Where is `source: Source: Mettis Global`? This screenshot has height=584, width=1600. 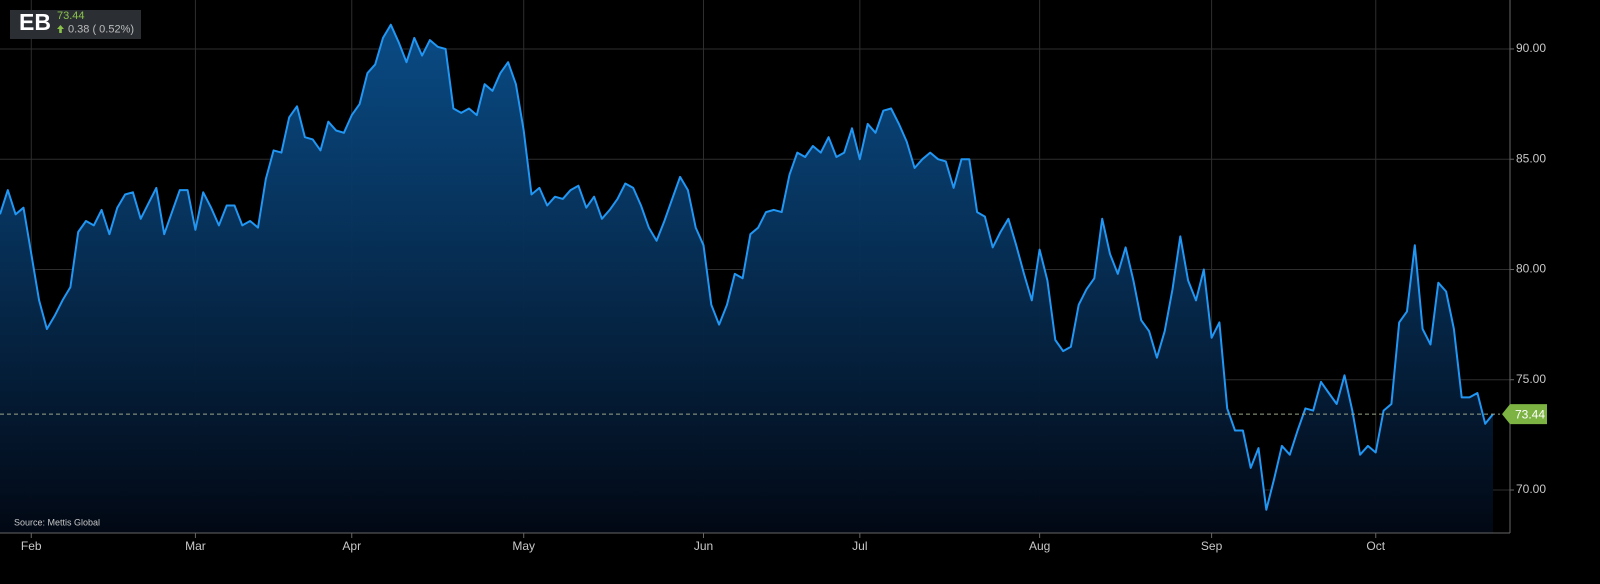
source: Source: Mettis Global is located at coordinates (57, 522).